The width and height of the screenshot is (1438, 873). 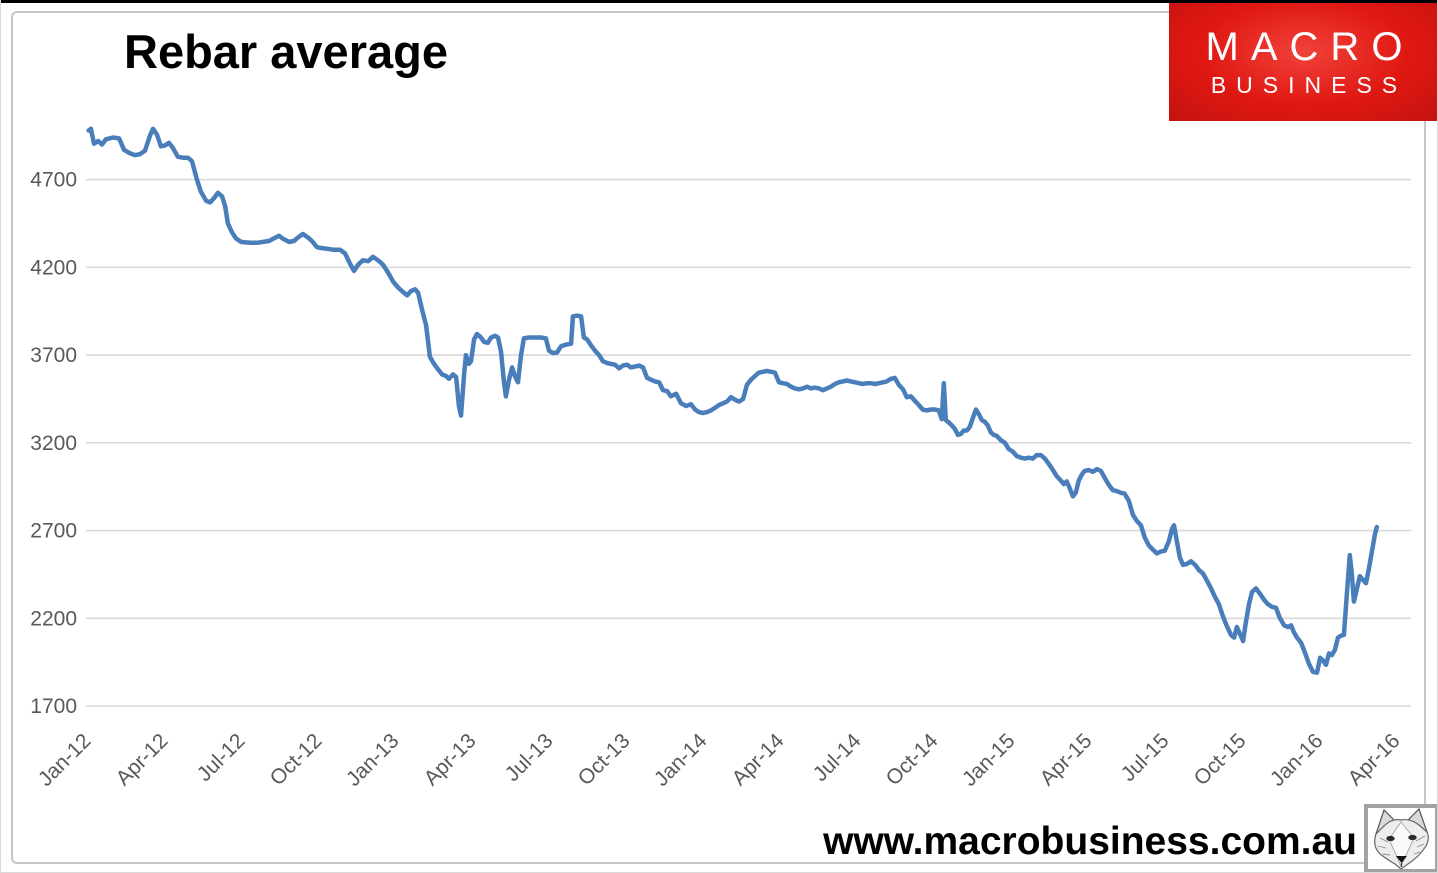 I want to click on x-tick-label: Jan-14, so click(x=681, y=760).